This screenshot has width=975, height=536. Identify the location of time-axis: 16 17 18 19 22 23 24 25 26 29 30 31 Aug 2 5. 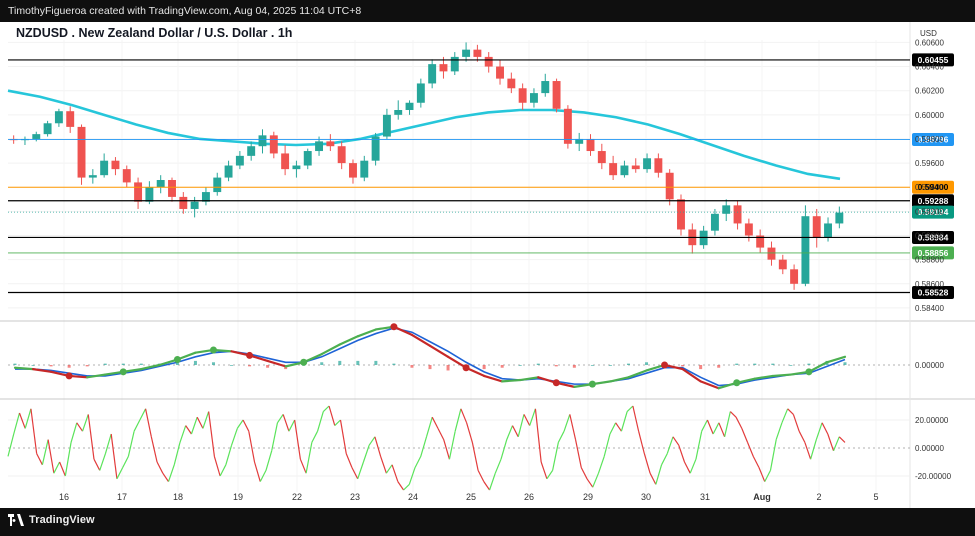
(469, 497).